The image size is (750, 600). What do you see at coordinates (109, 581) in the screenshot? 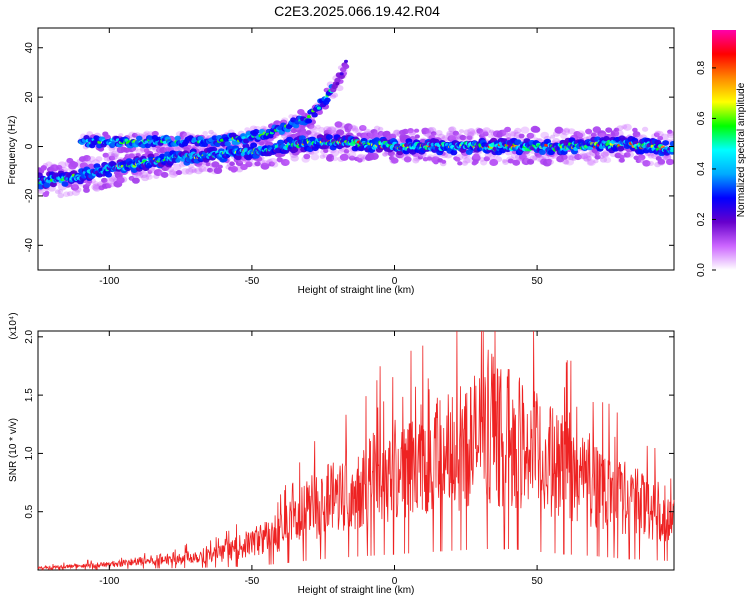
I see `x-tick-label: -100` at bounding box center [109, 581].